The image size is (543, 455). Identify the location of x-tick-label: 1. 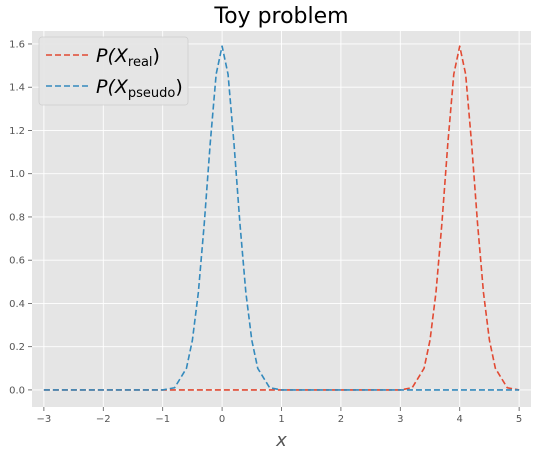
(281, 419).